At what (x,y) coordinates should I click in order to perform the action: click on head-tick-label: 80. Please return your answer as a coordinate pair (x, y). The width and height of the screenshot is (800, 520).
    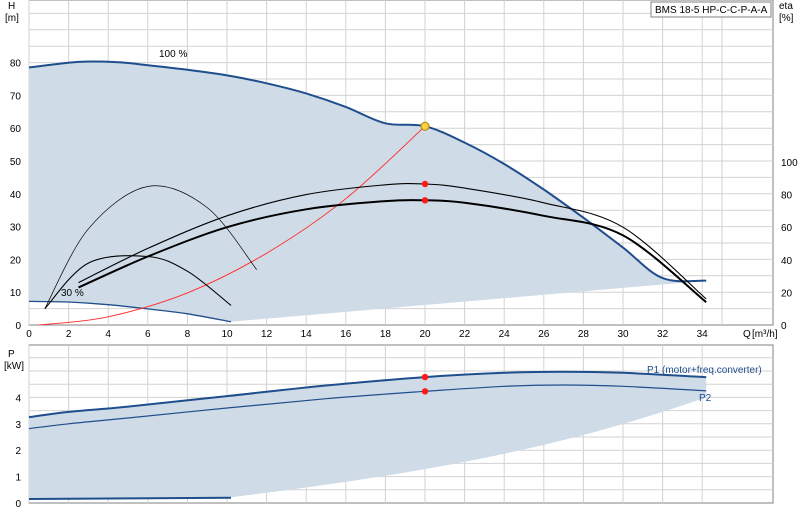
    Looking at the image, I should click on (16, 64).